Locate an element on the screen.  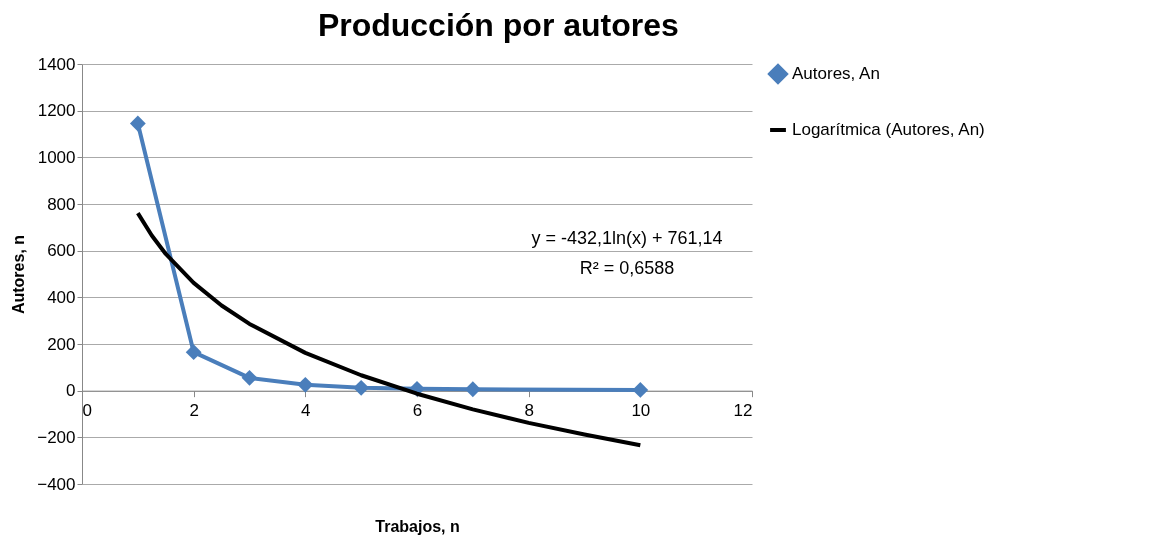
y-axis-title: Autores, n is located at coordinates (19, 274).